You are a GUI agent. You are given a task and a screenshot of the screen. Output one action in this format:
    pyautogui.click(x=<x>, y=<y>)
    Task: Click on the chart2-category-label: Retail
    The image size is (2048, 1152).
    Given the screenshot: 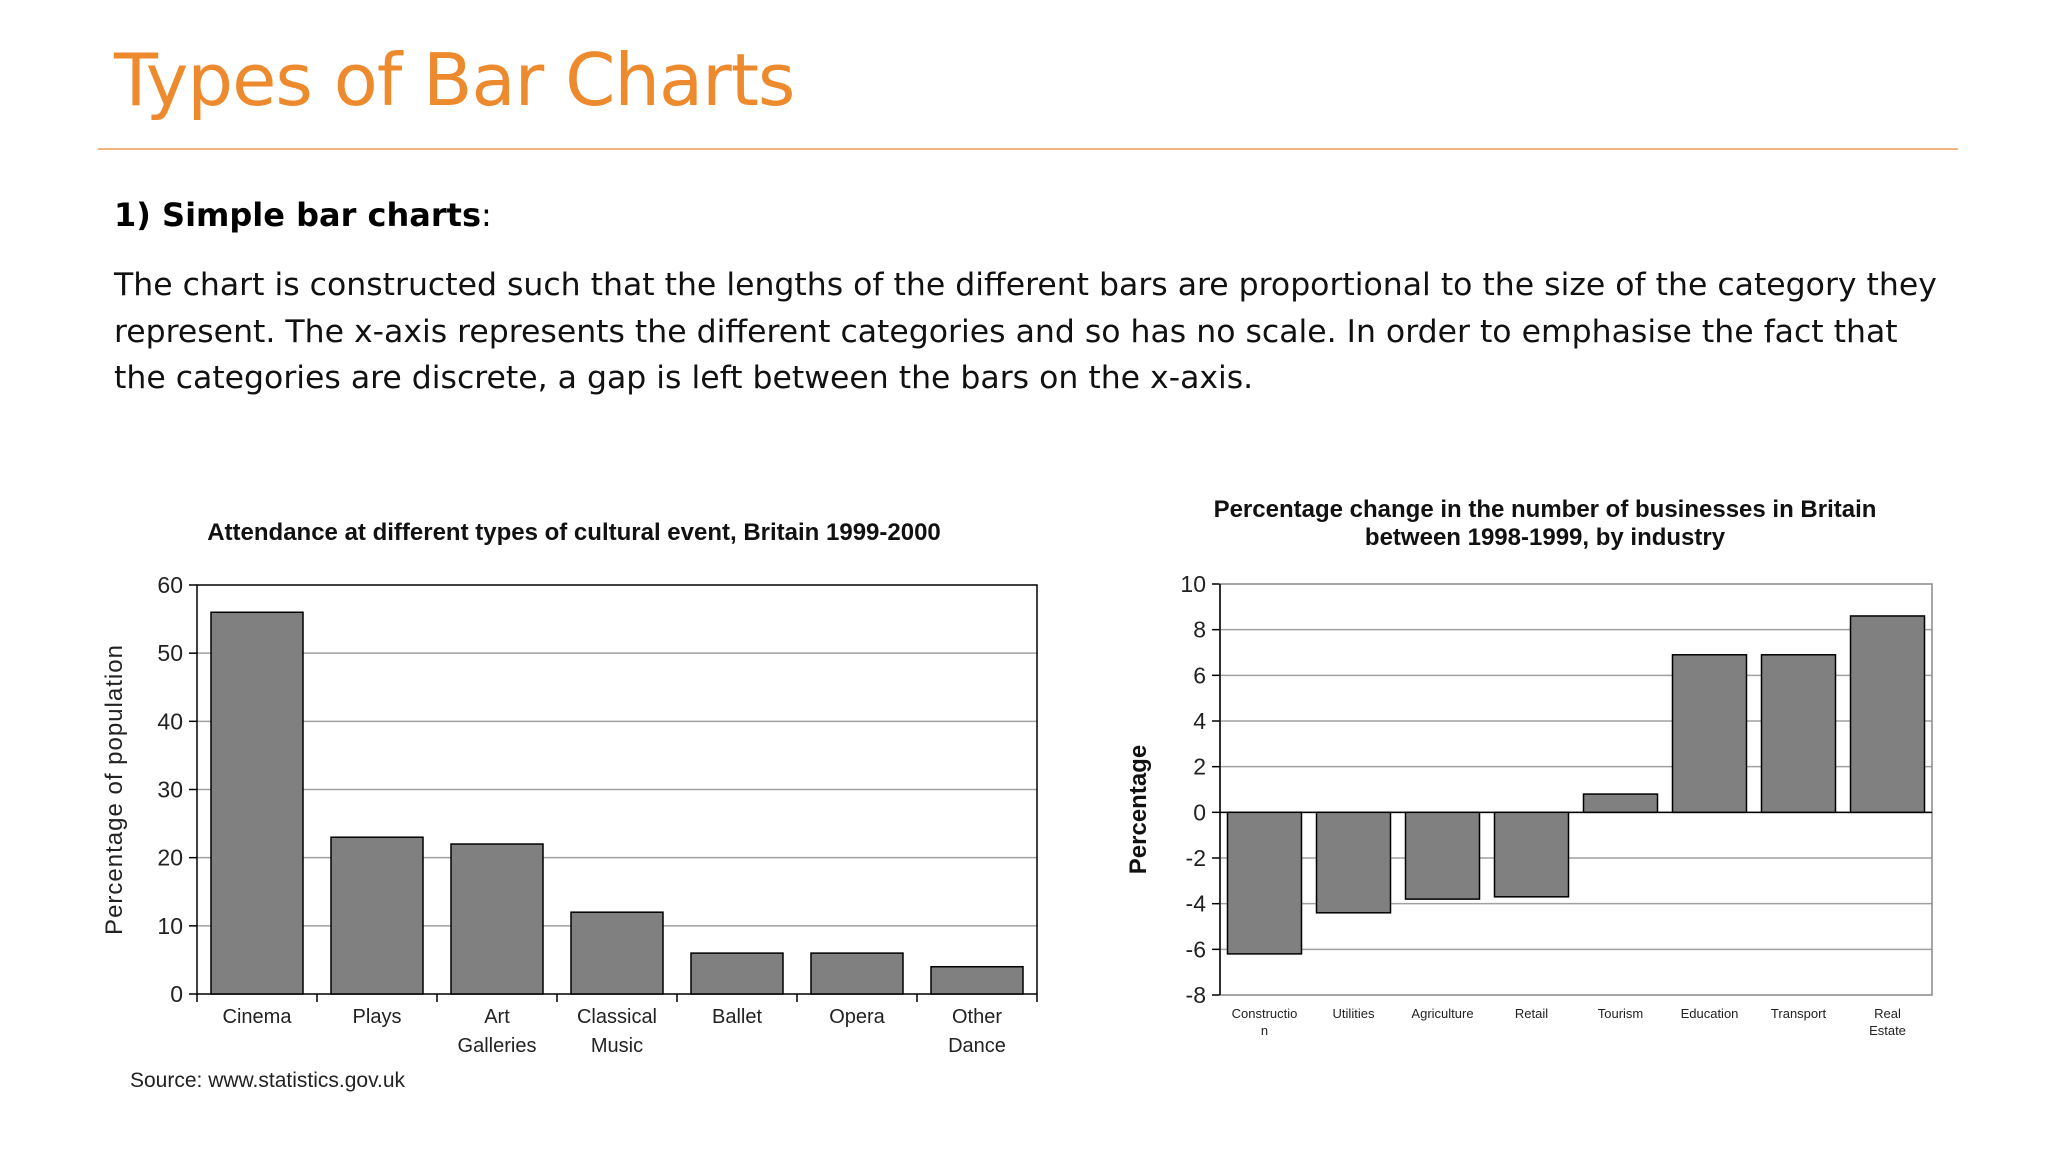 What is the action you would take?
    pyautogui.click(x=1531, y=1013)
    